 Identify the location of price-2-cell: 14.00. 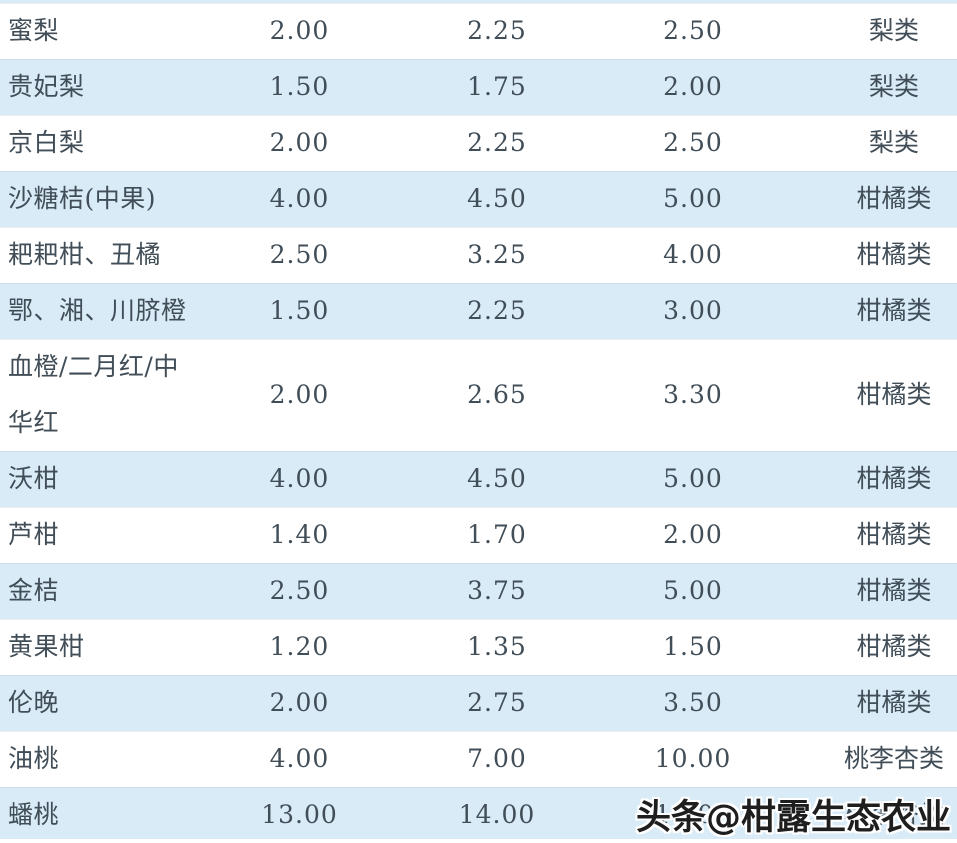
(497, 814).